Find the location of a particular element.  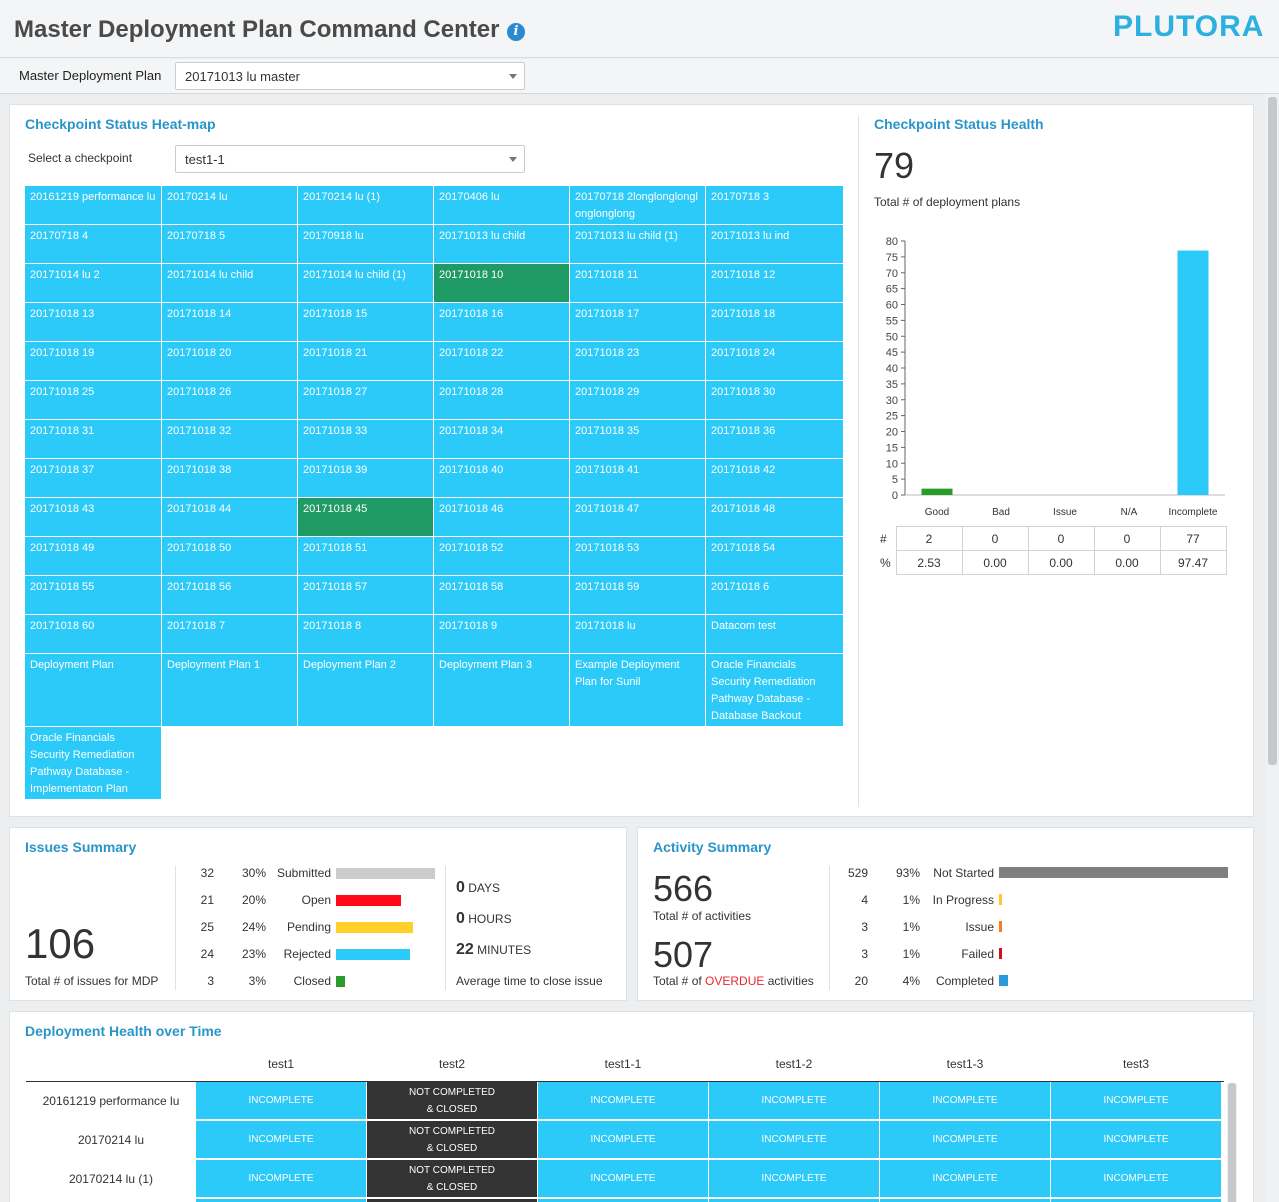

heatmap-cell: 20171018 42 is located at coordinates (774, 478).